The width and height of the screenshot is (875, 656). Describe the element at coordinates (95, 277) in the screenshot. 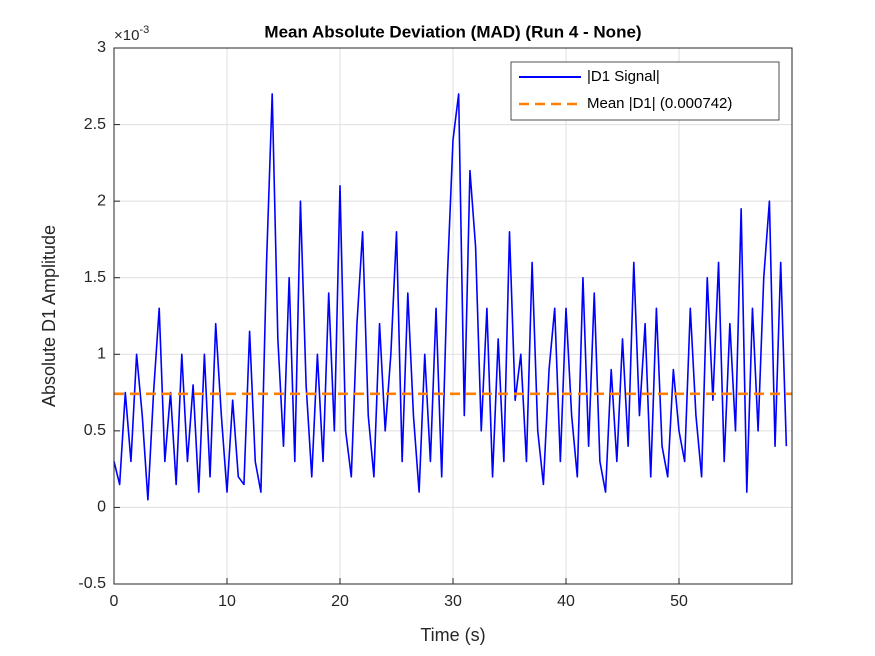

I see `y-tick-label: 1.5` at that location.